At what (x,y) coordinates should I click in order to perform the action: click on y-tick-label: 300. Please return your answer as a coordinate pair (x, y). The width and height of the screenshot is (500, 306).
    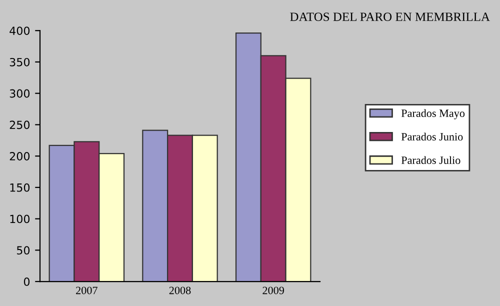
    Looking at the image, I should click on (20, 93).